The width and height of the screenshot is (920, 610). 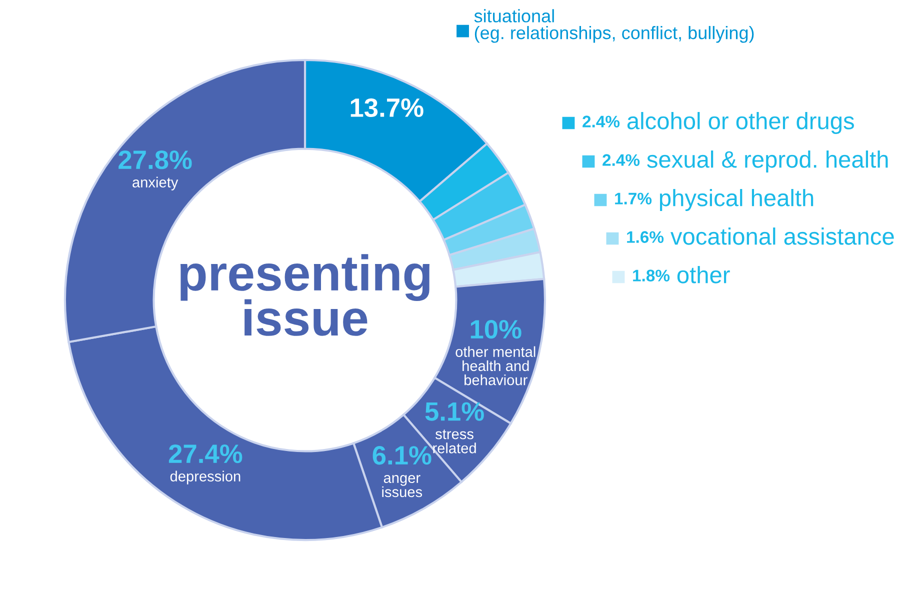 I want to click on data-label: 6.1%, so click(x=402, y=455).